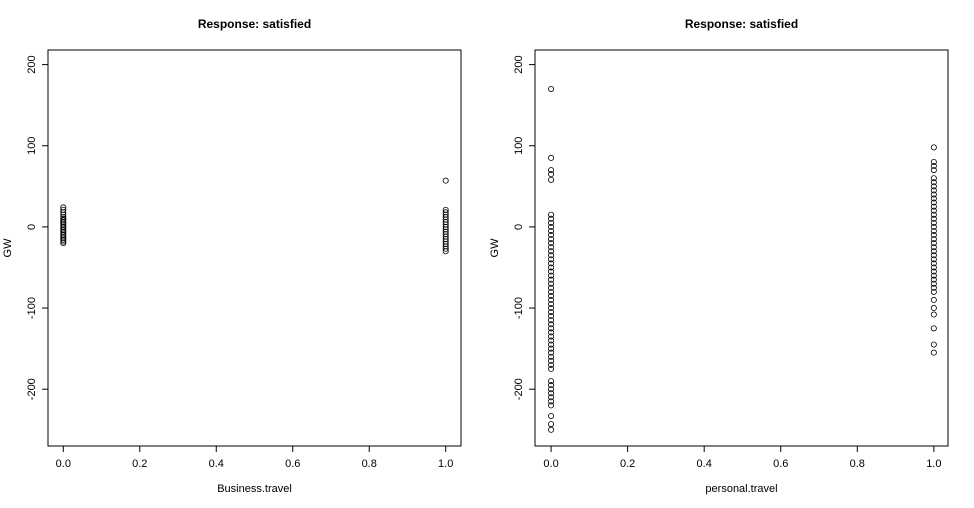  What do you see at coordinates (519, 227) in the screenshot?
I see `y-tick-label: 0` at bounding box center [519, 227].